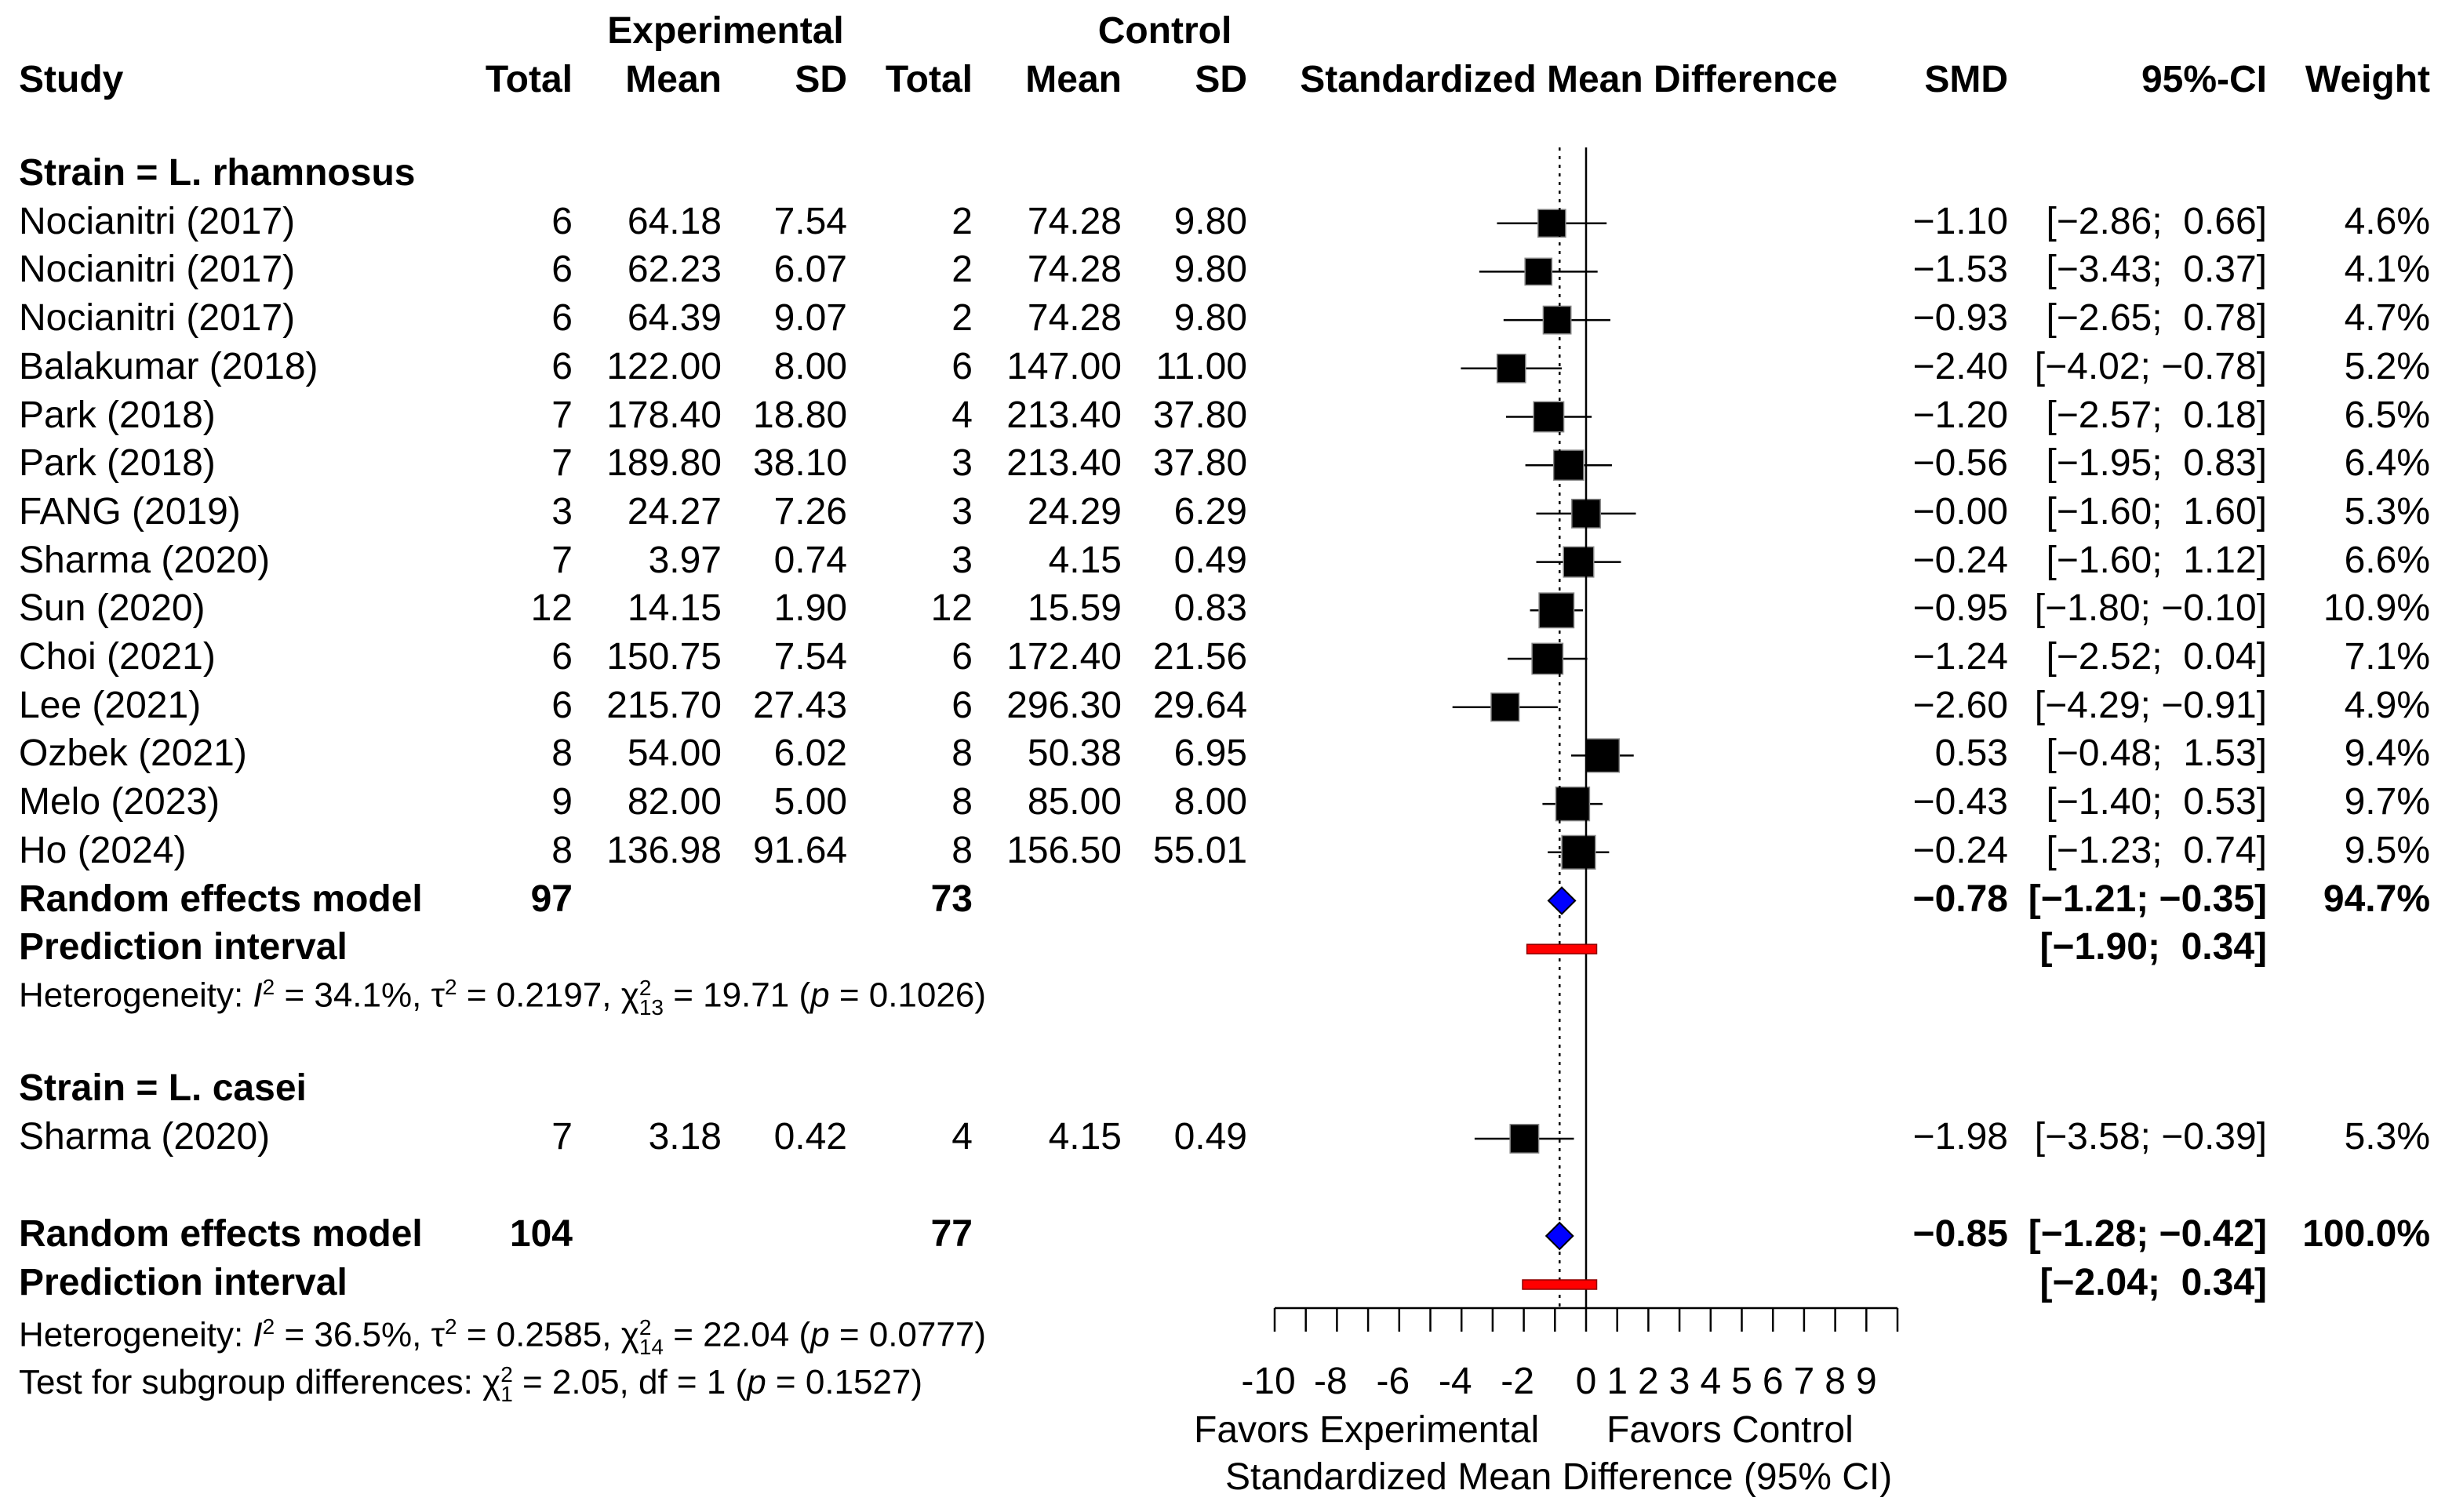 This screenshot has width=2445, height=1512. I want to click on study-smd: −0.43, so click(1960, 802).